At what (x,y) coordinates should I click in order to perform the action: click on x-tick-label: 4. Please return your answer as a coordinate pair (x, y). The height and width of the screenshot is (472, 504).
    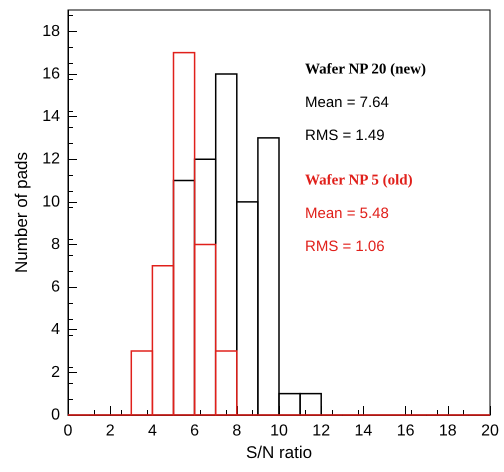
    Looking at the image, I should click on (152, 431).